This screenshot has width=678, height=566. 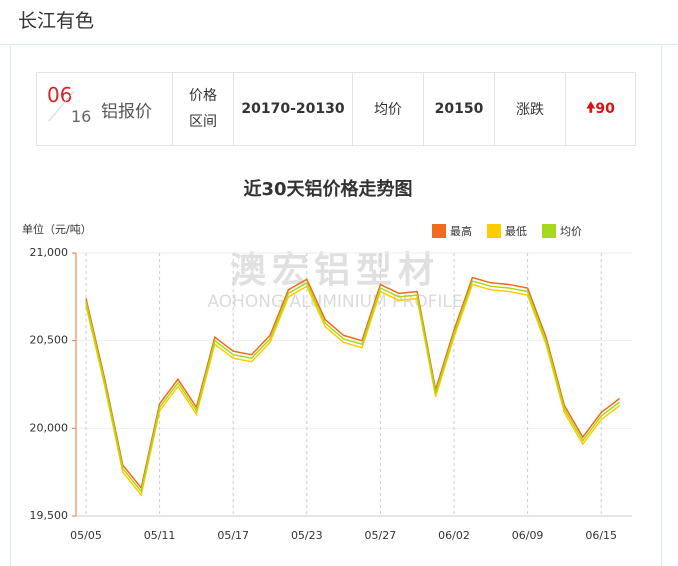 I want to click on change: 90, so click(x=605, y=109).